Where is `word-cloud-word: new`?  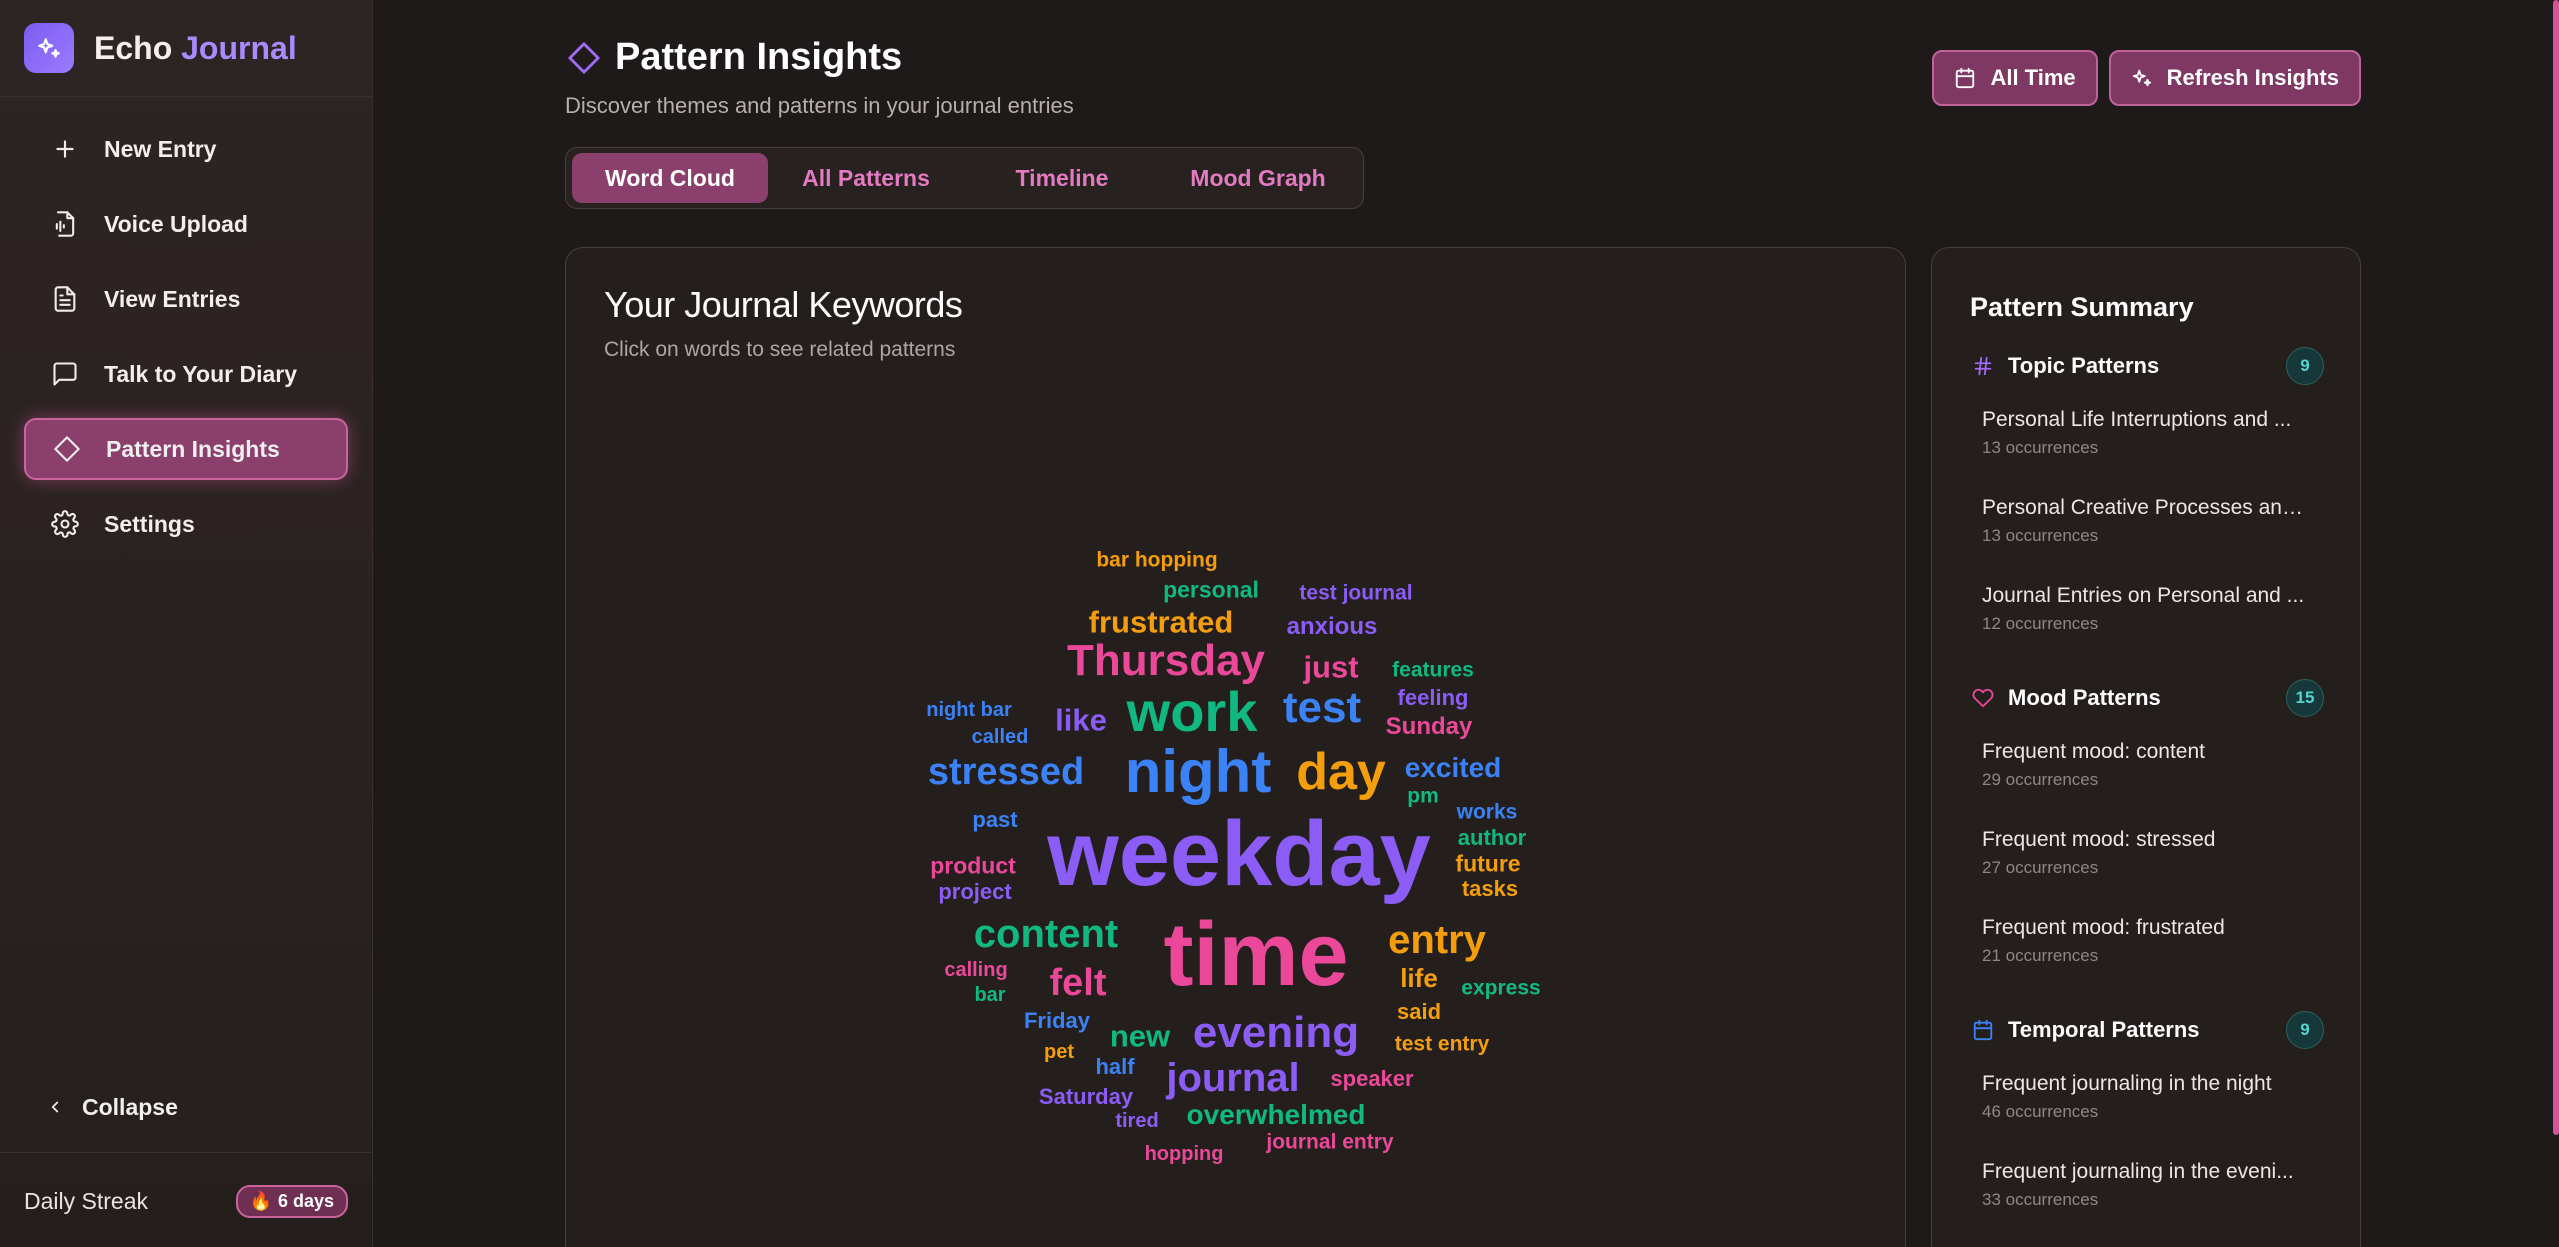
word-cloud-word: new is located at coordinates (1140, 1036).